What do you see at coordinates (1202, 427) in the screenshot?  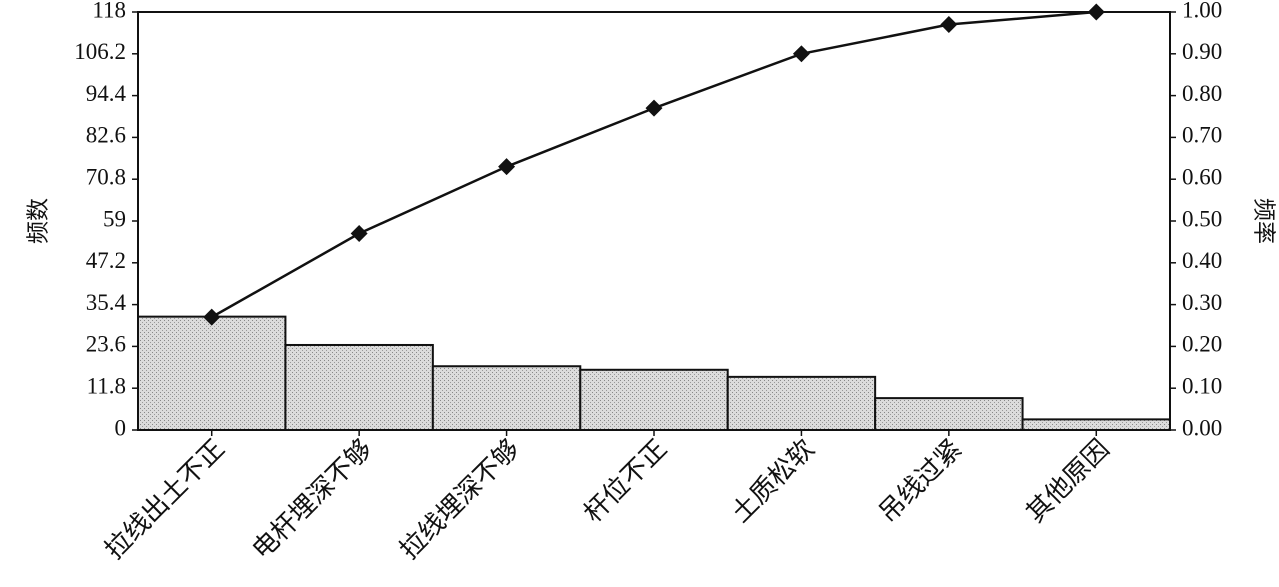 I see `y2-tick-label: 0.00` at bounding box center [1202, 427].